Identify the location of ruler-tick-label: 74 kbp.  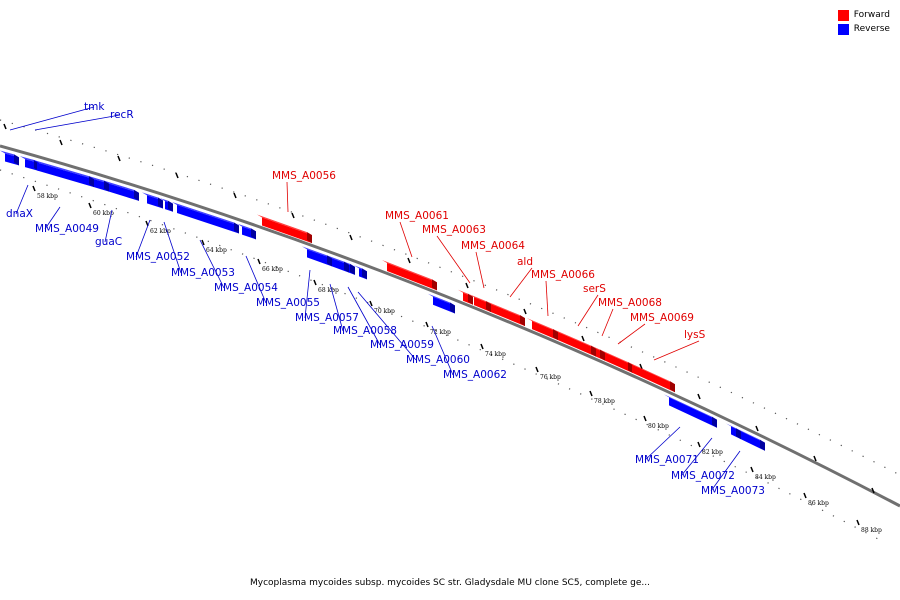
(495, 354).